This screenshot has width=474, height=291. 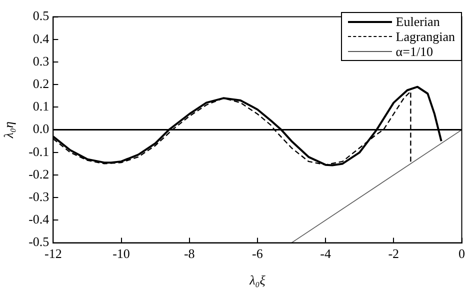 What do you see at coordinates (8, 130) in the screenshot?
I see `y-axis-title: λ₀η` at bounding box center [8, 130].